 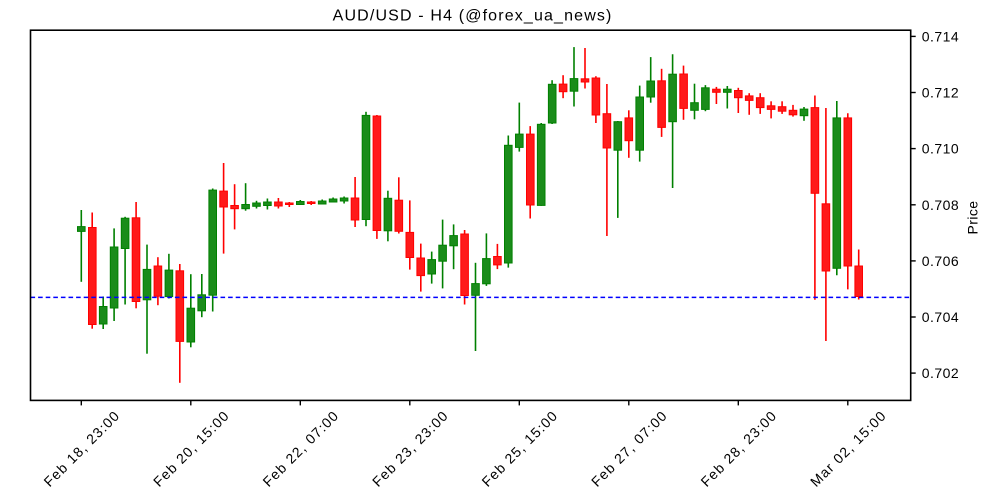 I want to click on svg-text: 0.704, so click(x=941, y=317).